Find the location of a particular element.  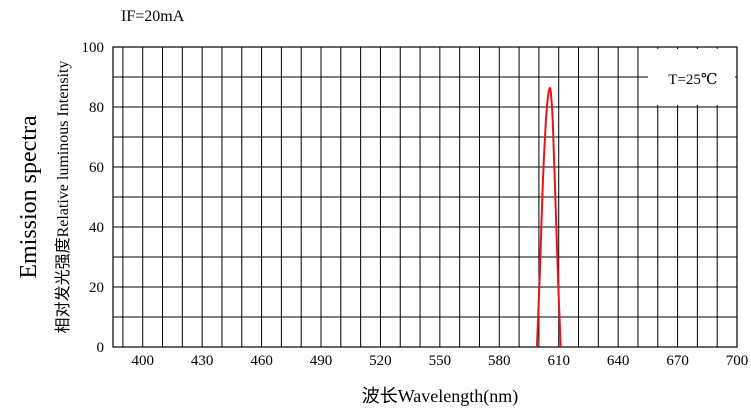

x-tick-label: 580 is located at coordinates (499, 361).